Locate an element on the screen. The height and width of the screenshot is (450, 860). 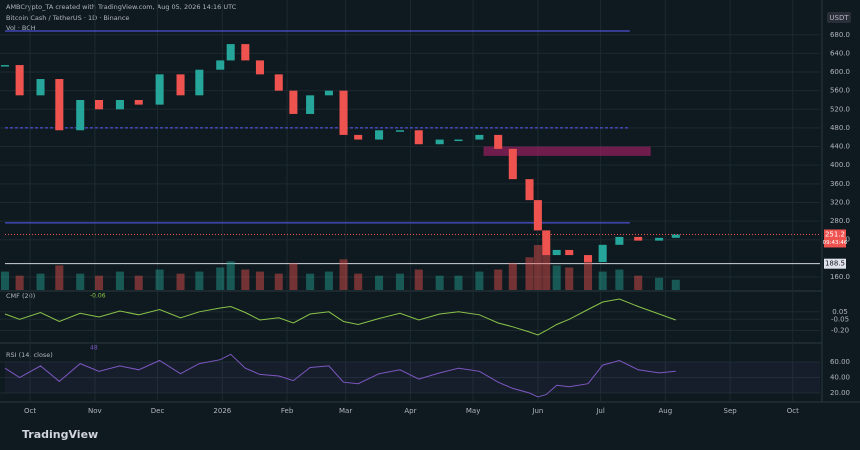
countdown: 09:43:46 is located at coordinates (835, 243).